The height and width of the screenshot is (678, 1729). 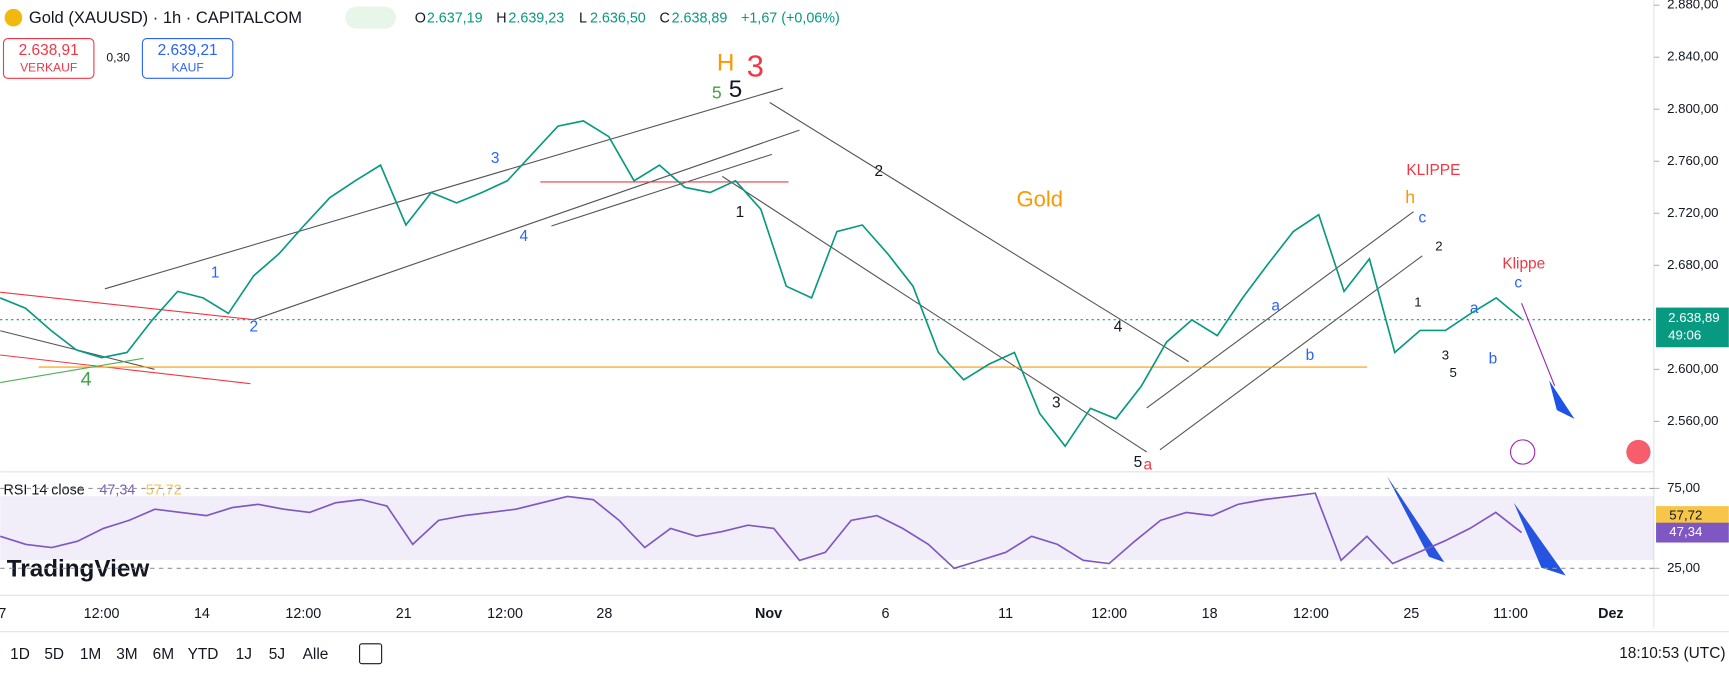 What do you see at coordinates (501, 19) in the screenshot?
I see `h-label: H` at bounding box center [501, 19].